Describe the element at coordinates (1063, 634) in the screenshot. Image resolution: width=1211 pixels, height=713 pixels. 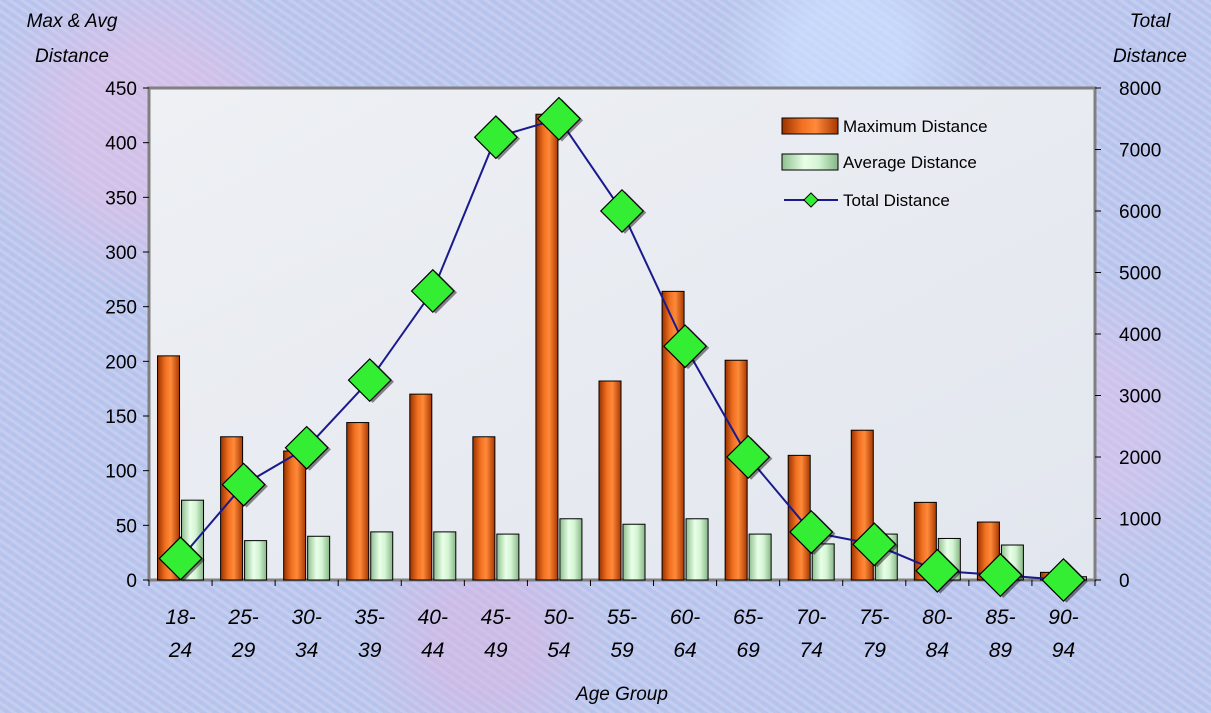
I see `x-tick-label: 90-94` at that location.